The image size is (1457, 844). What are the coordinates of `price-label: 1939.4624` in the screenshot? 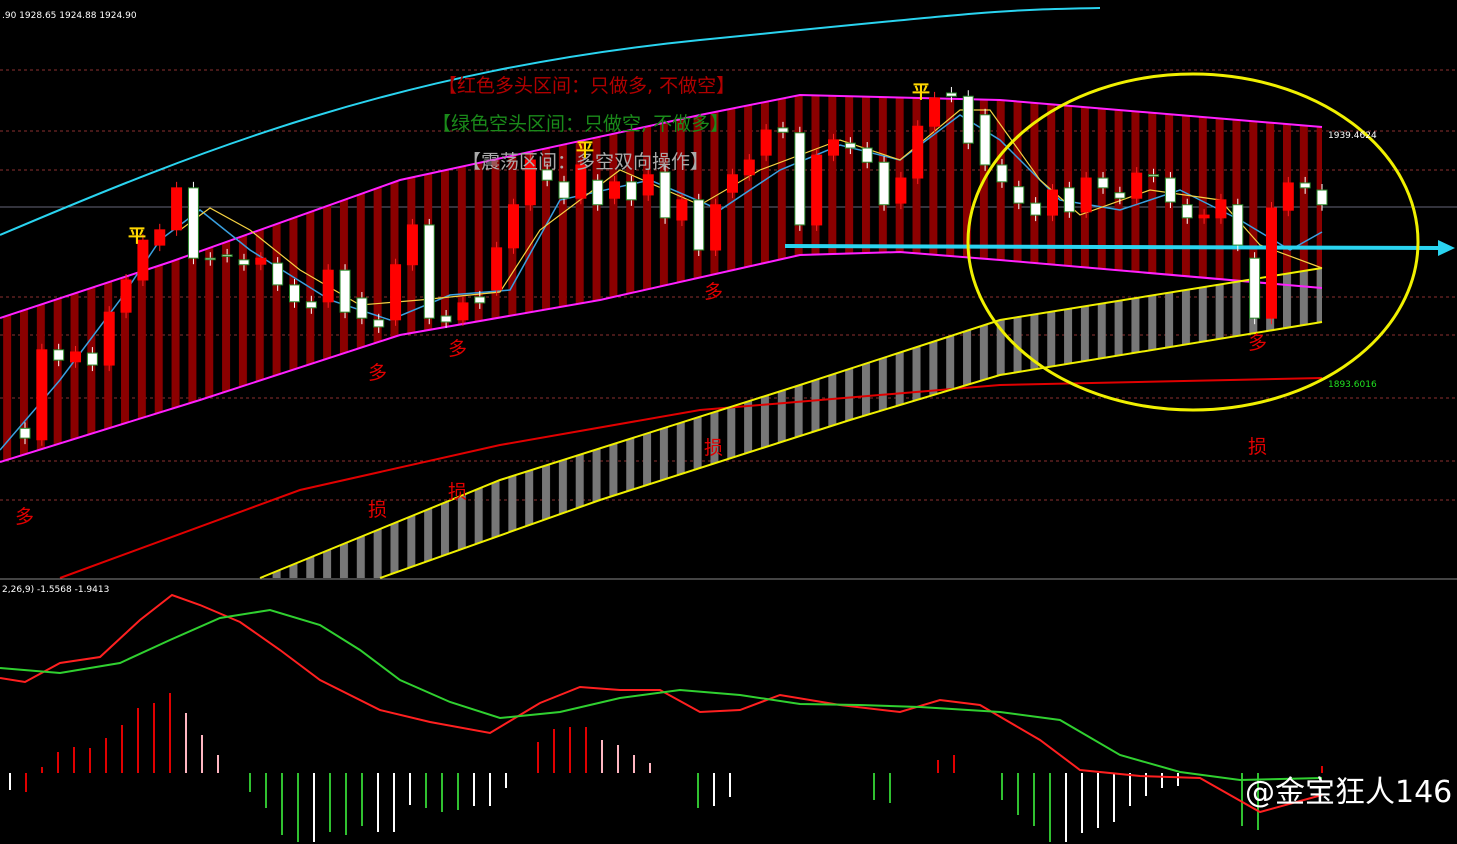 It's located at (1352, 136).